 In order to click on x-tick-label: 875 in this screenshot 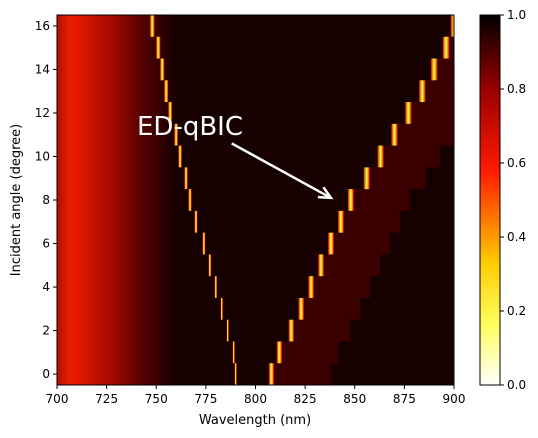, I will do `click(404, 399)`.